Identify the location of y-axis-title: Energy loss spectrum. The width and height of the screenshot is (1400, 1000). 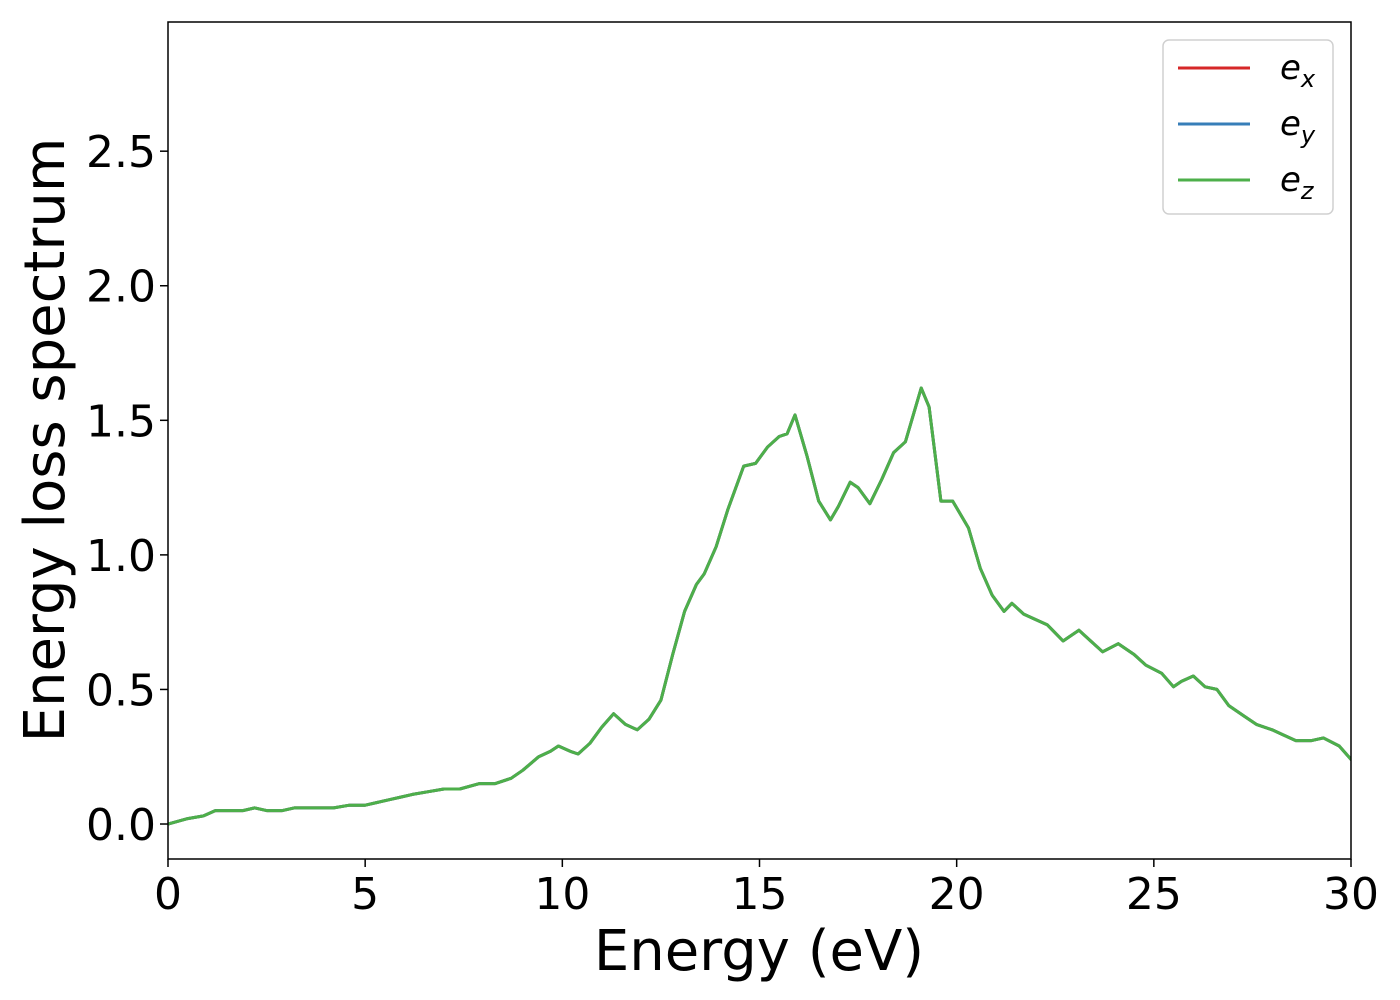
(45, 440).